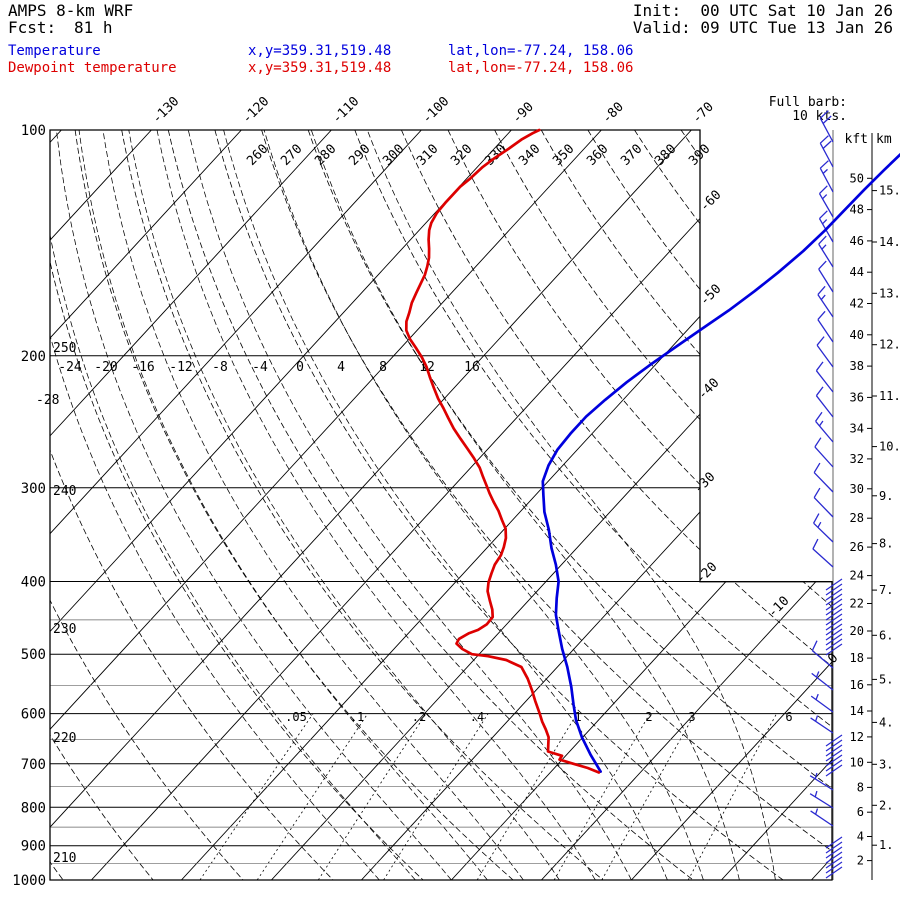 The image size is (900, 900). I want to click on isotherm-label-top: -100, so click(436, 110).